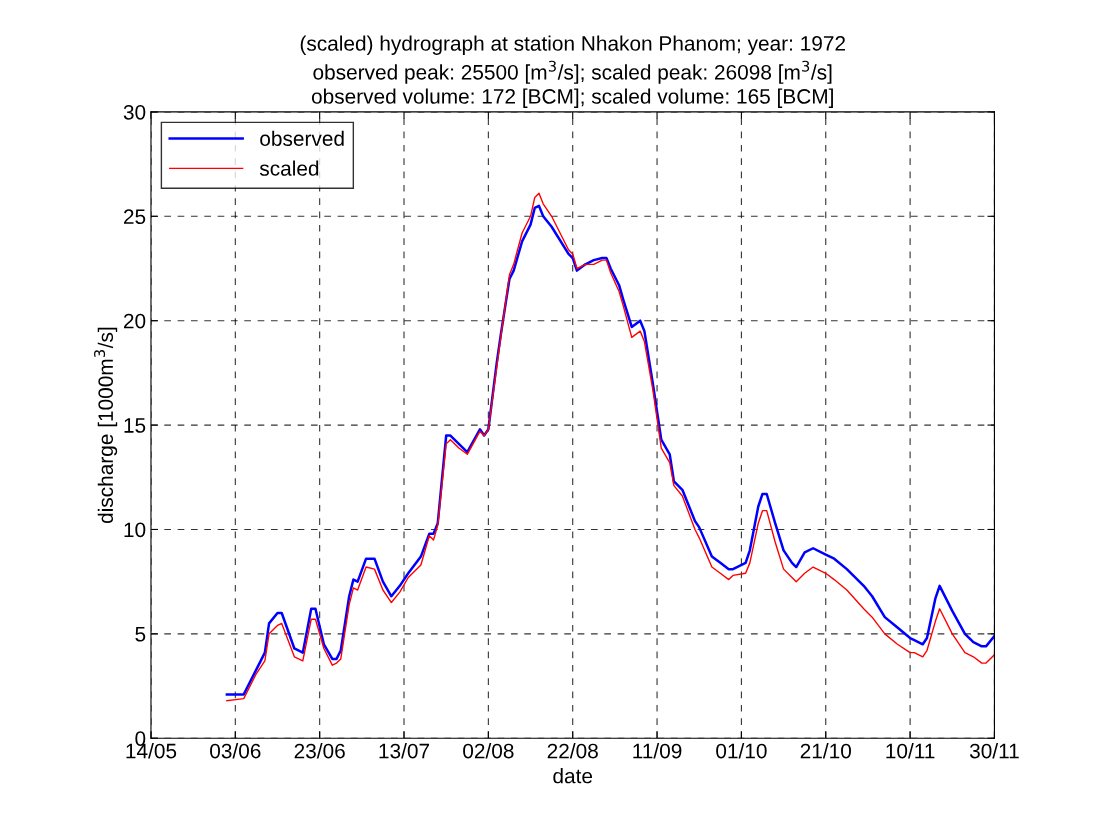 This screenshot has height=823, width=1094. Describe the element at coordinates (235, 751) in the screenshot. I see `x-tick-label: 03/06` at that location.